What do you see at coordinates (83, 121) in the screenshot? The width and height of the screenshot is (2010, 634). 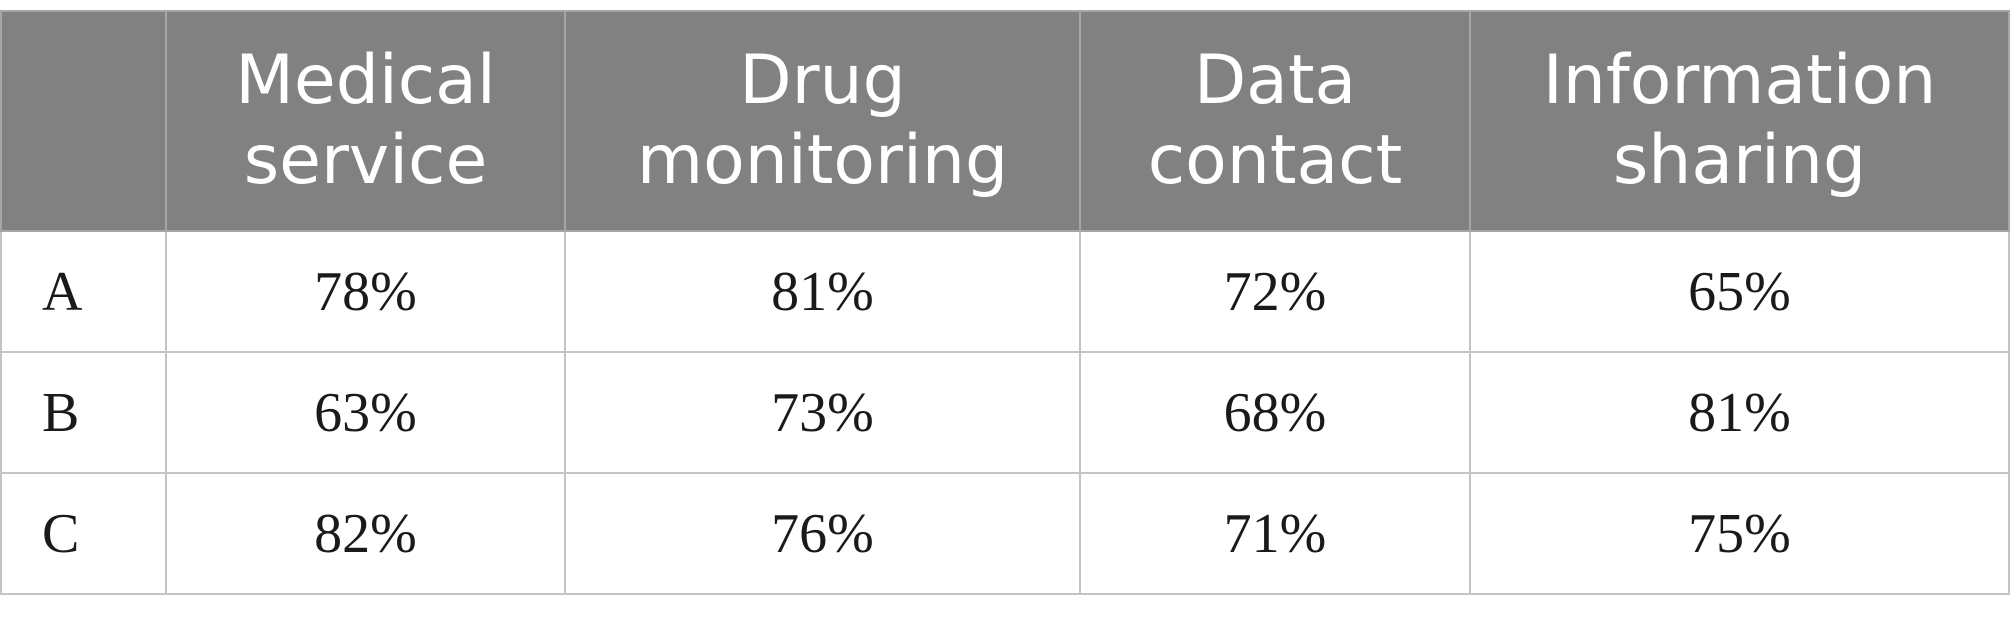 I see `header-cell-corner` at bounding box center [83, 121].